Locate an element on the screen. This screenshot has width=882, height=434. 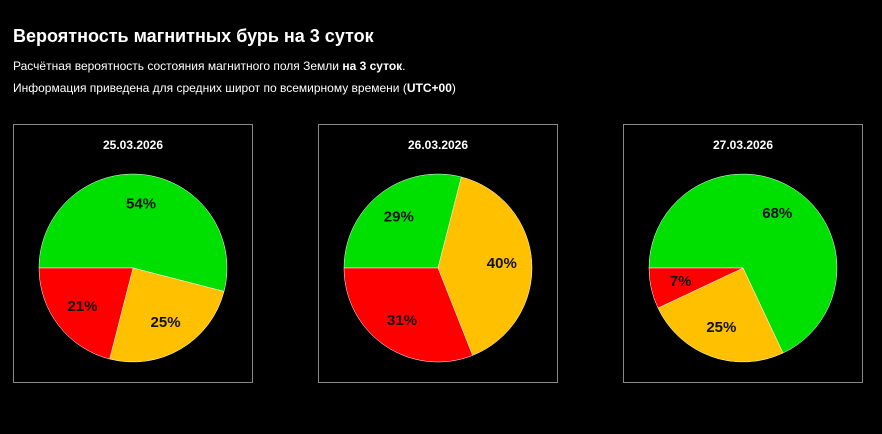
value-label: 29% is located at coordinates (399, 216).